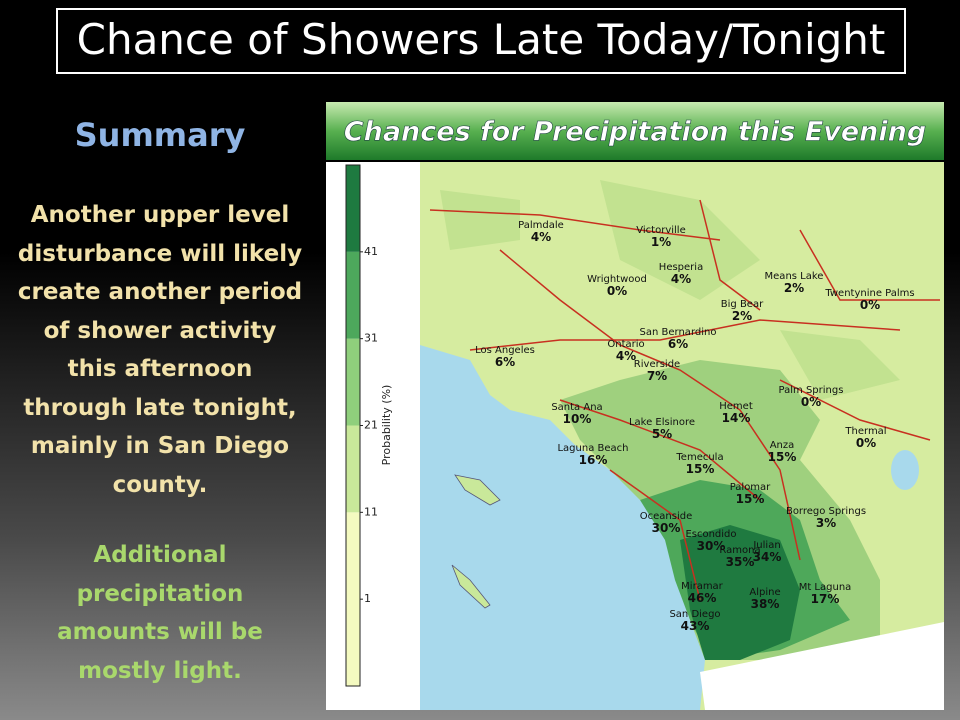  I want to click on place-name: Hesperia, so click(681, 267).